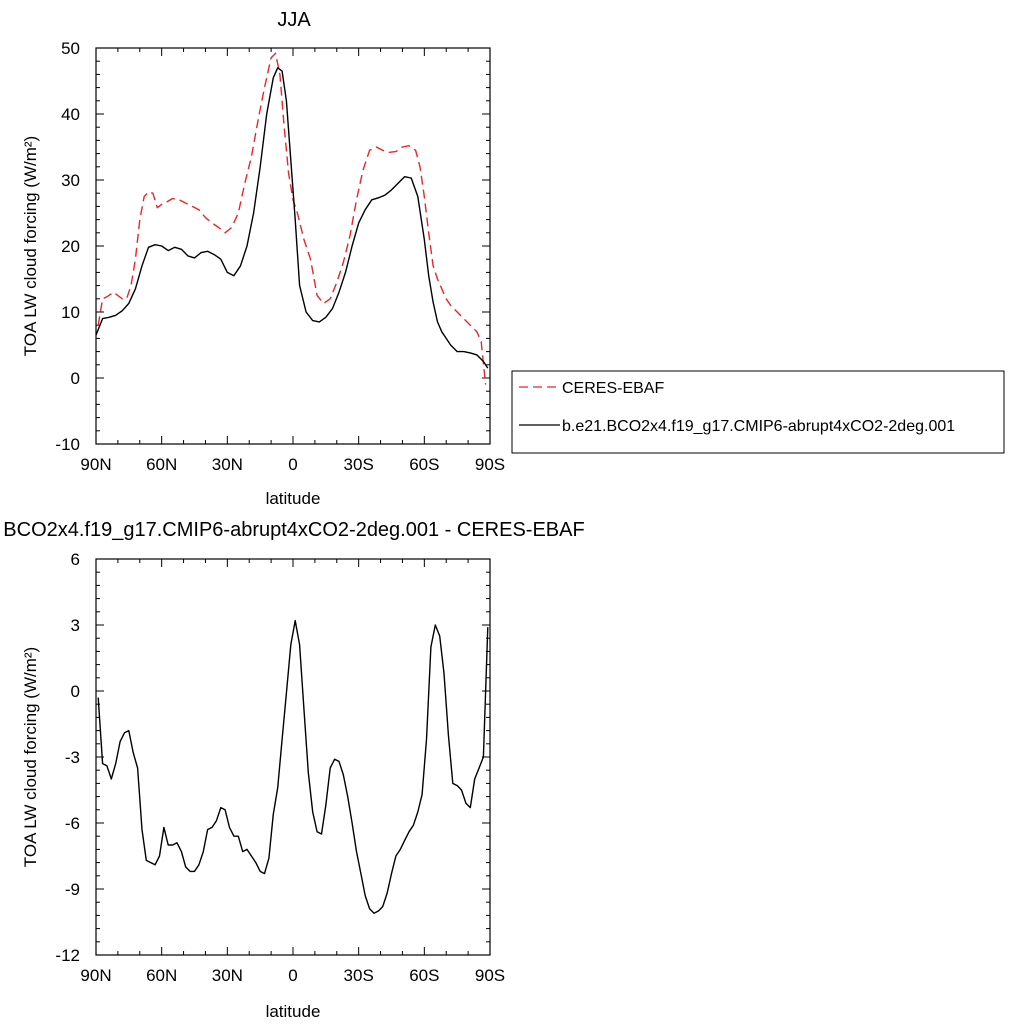  I want to click on chart-bottom-xtick-label: 30N, so click(227, 975).